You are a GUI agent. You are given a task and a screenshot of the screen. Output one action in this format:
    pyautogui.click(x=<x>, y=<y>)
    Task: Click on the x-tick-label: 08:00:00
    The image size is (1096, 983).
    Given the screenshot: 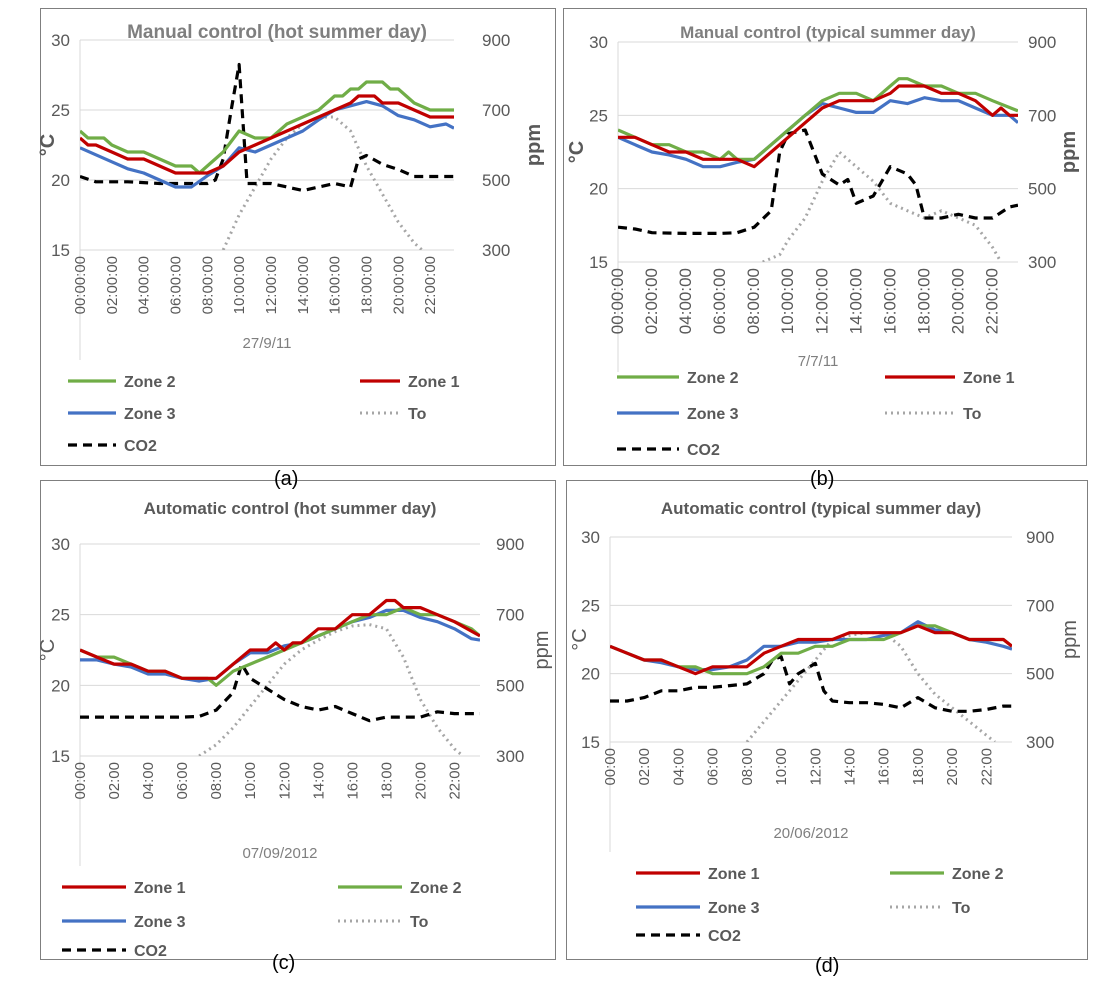 What is the action you would take?
    pyautogui.click(x=207, y=285)
    